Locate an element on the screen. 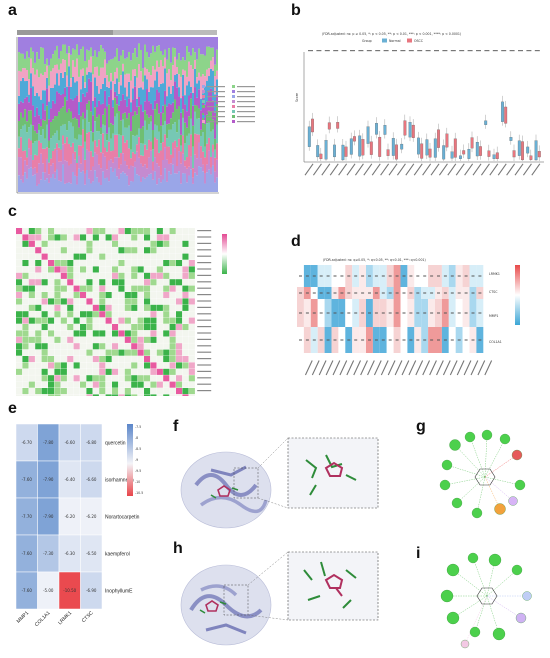 The height and width of the screenshot is (658, 550). docking-value-label: -6.60 is located at coordinates (70, 442).